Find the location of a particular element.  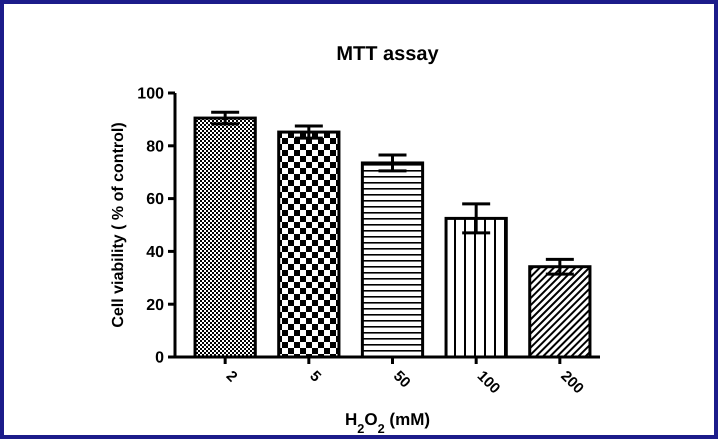

y-tick-label: 100 is located at coordinates (150, 94).